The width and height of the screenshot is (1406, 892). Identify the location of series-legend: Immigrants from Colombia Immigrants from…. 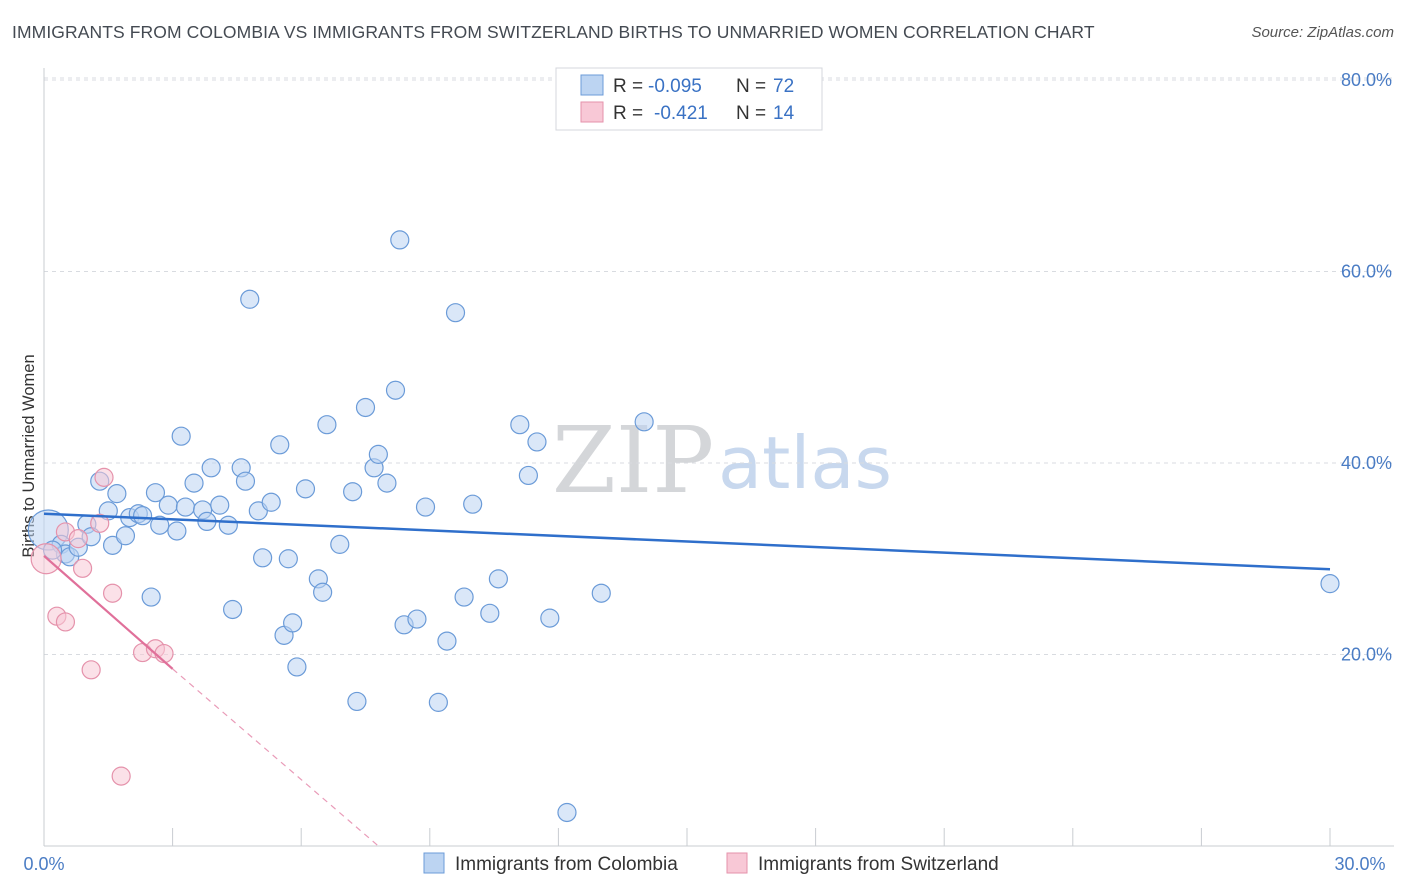
(711, 863).